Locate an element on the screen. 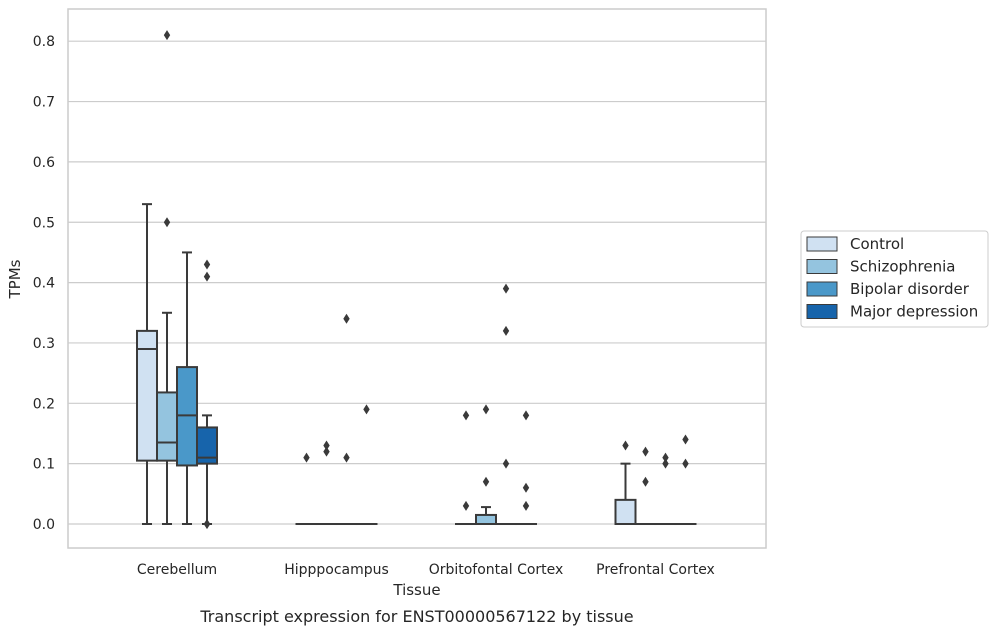 Image resolution: width=997 pixels, height=634 pixels. y-tick-label: 0.3 is located at coordinates (44, 344).